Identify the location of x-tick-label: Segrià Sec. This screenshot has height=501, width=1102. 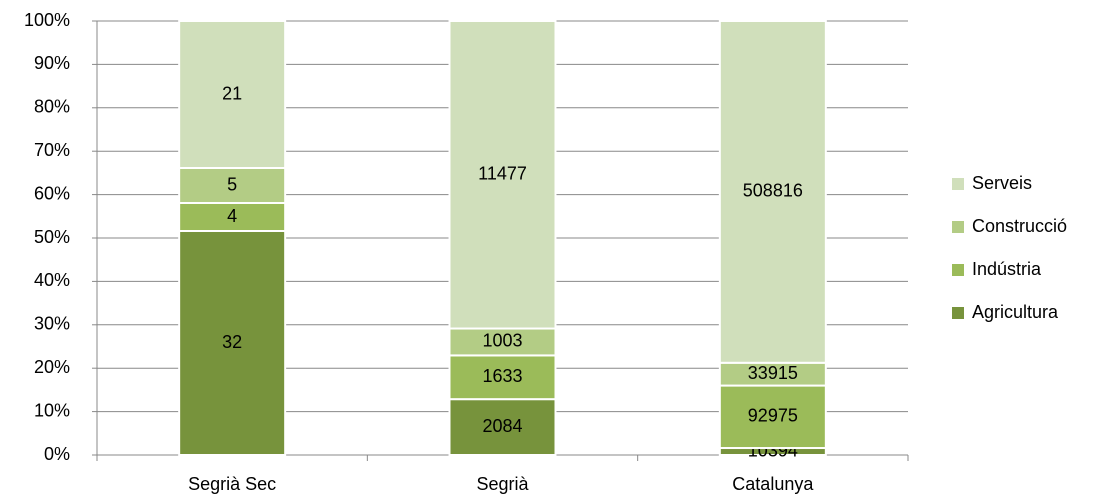
(232, 484).